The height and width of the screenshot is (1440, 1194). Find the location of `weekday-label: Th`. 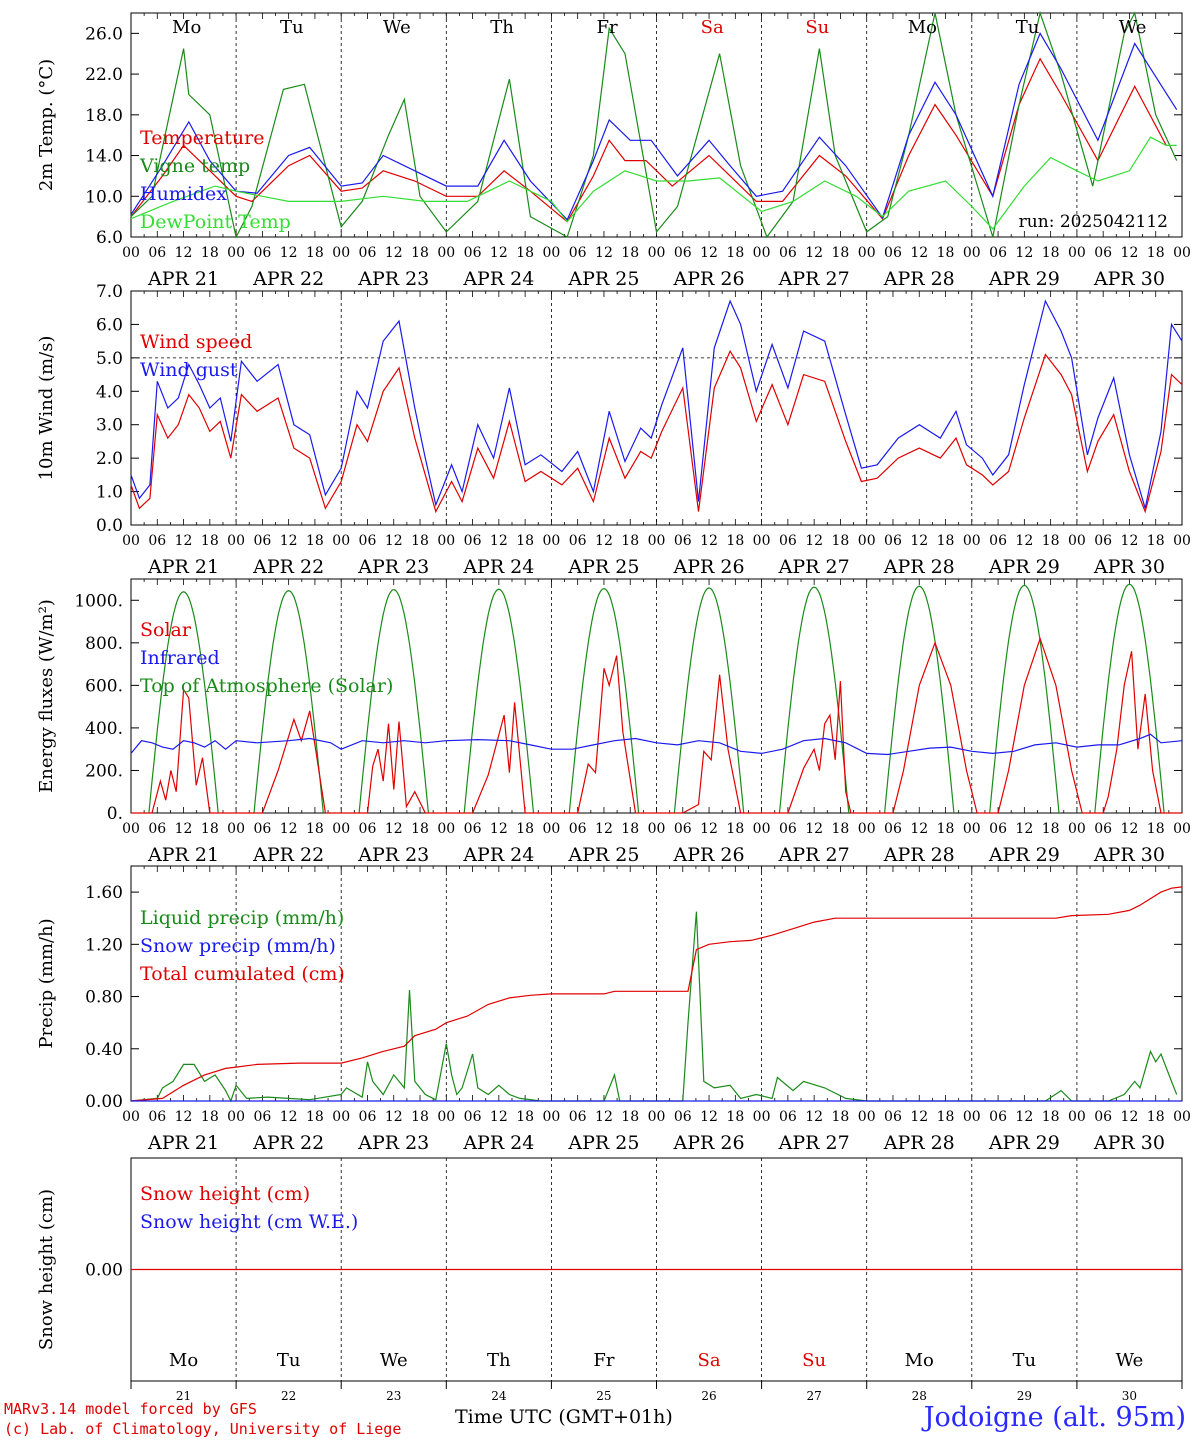

weekday-label: Th is located at coordinates (499, 1360).